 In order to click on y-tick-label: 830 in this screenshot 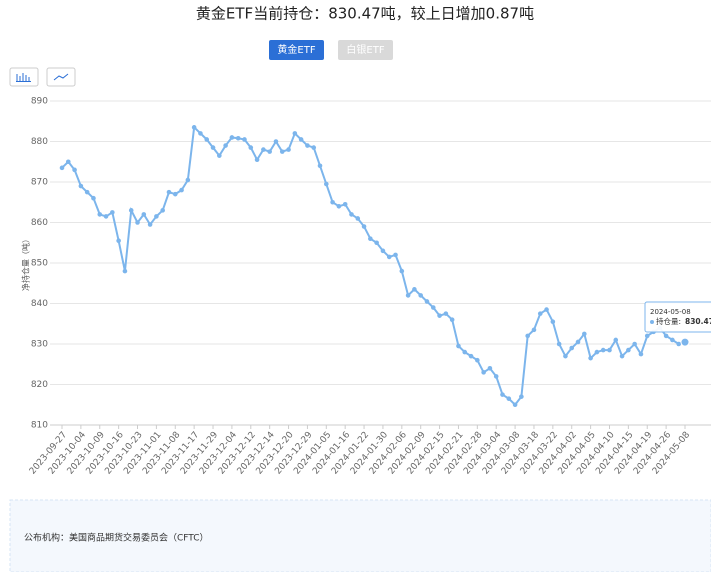, I will do `click(39, 345)`.